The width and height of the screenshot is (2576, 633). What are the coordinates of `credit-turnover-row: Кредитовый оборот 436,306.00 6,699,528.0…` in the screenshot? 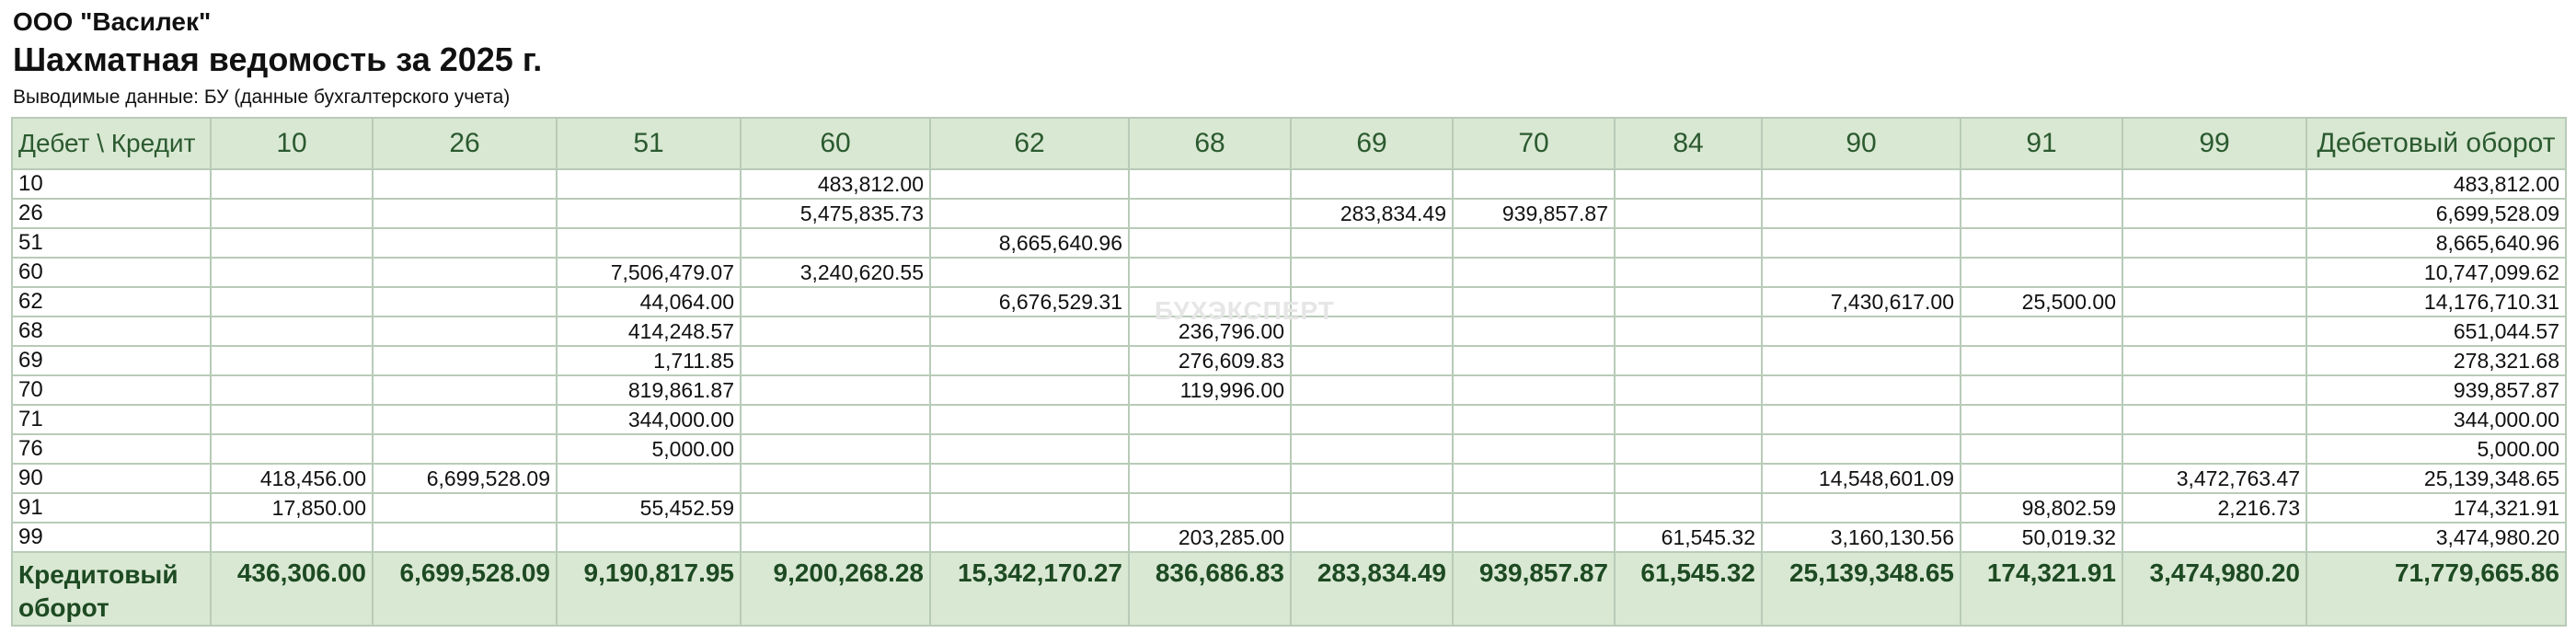 It's located at (1289, 589).